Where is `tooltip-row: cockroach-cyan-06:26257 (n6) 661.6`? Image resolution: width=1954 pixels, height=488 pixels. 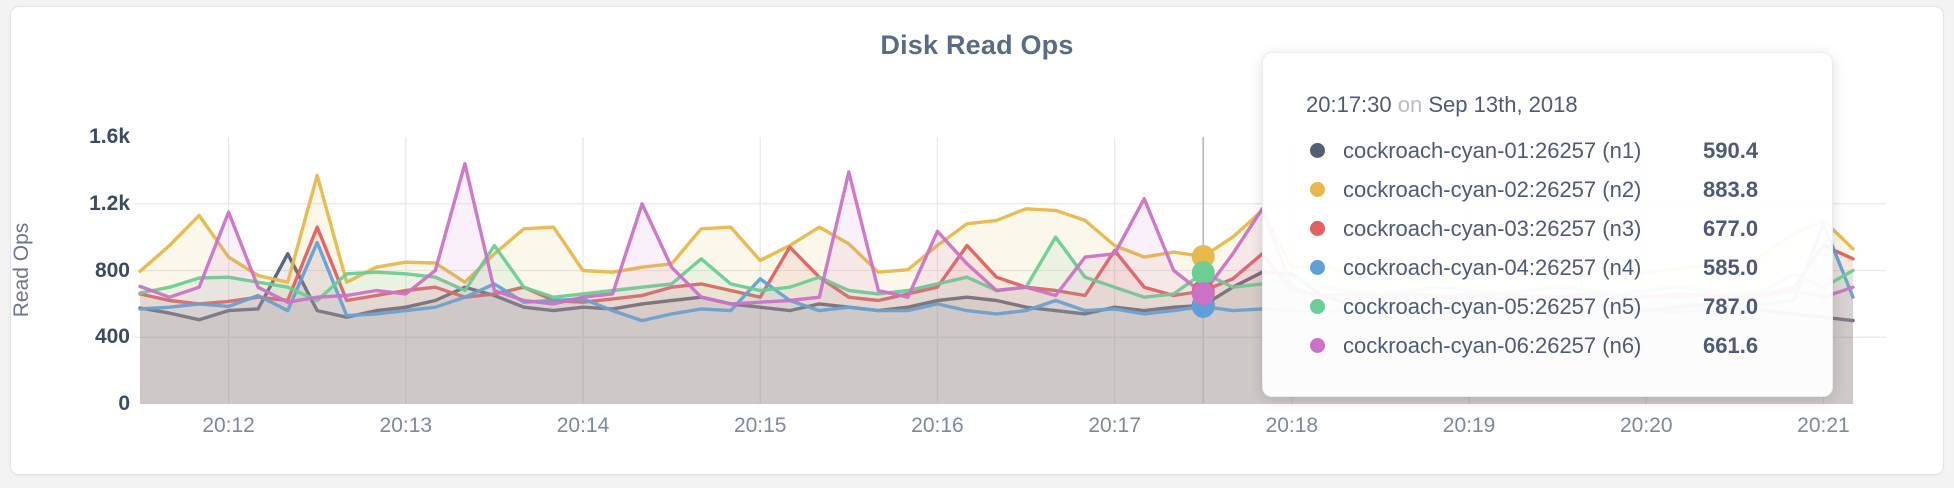
tooltip-row: cockroach-cyan-06:26257 (n6) 661.6 is located at coordinates (1540, 345).